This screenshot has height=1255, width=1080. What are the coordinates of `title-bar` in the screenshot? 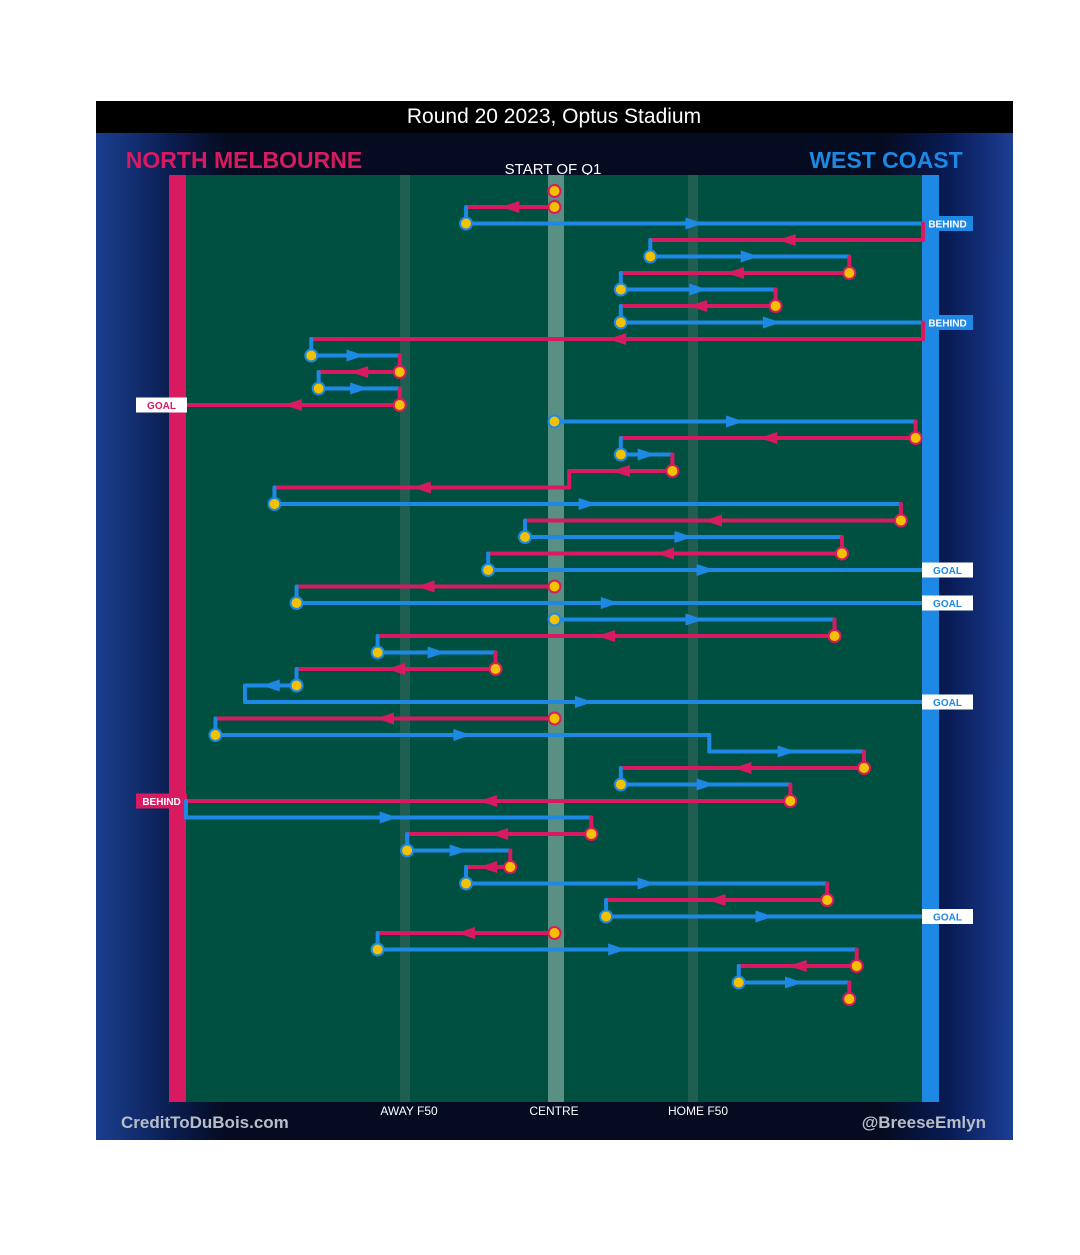 It's located at (554, 117).